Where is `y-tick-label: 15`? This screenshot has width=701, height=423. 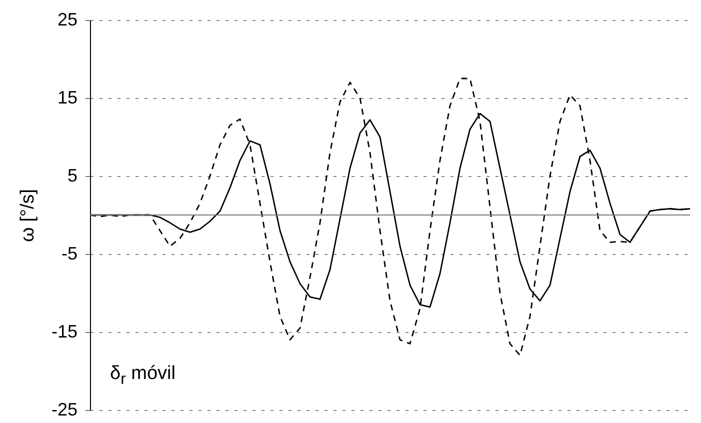
y-tick-label: 15 is located at coordinates (67, 98).